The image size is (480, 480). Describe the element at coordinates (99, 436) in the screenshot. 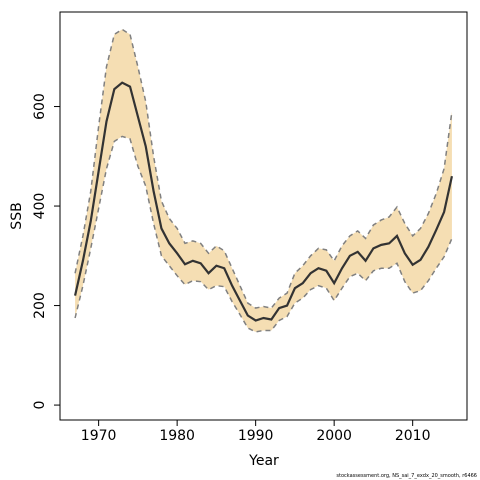

I see `x-tick-label: 1970` at that location.